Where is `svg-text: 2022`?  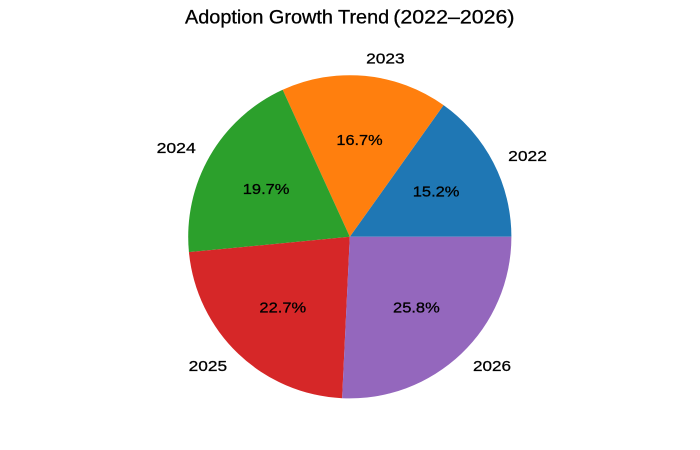 svg-text: 2022 is located at coordinates (527, 156).